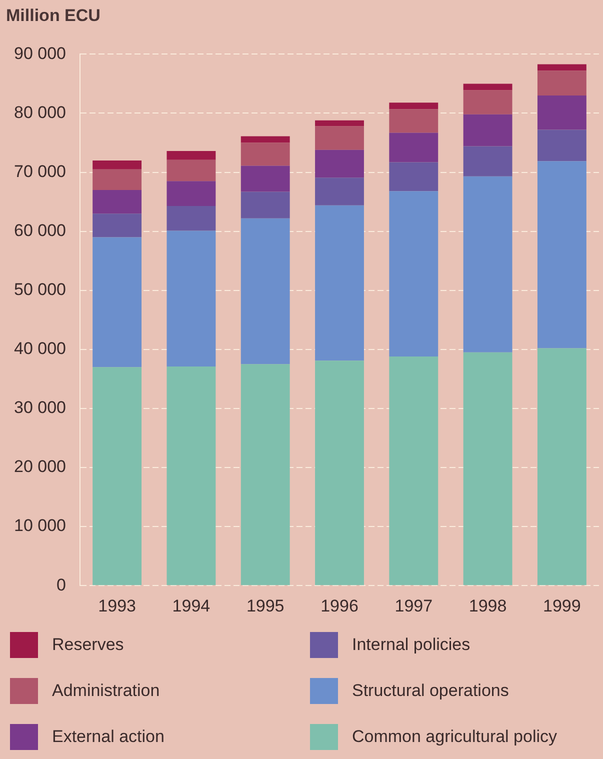  Describe the element at coordinates (117, 606) in the screenshot. I see `x-tick-label: 1993` at that location.